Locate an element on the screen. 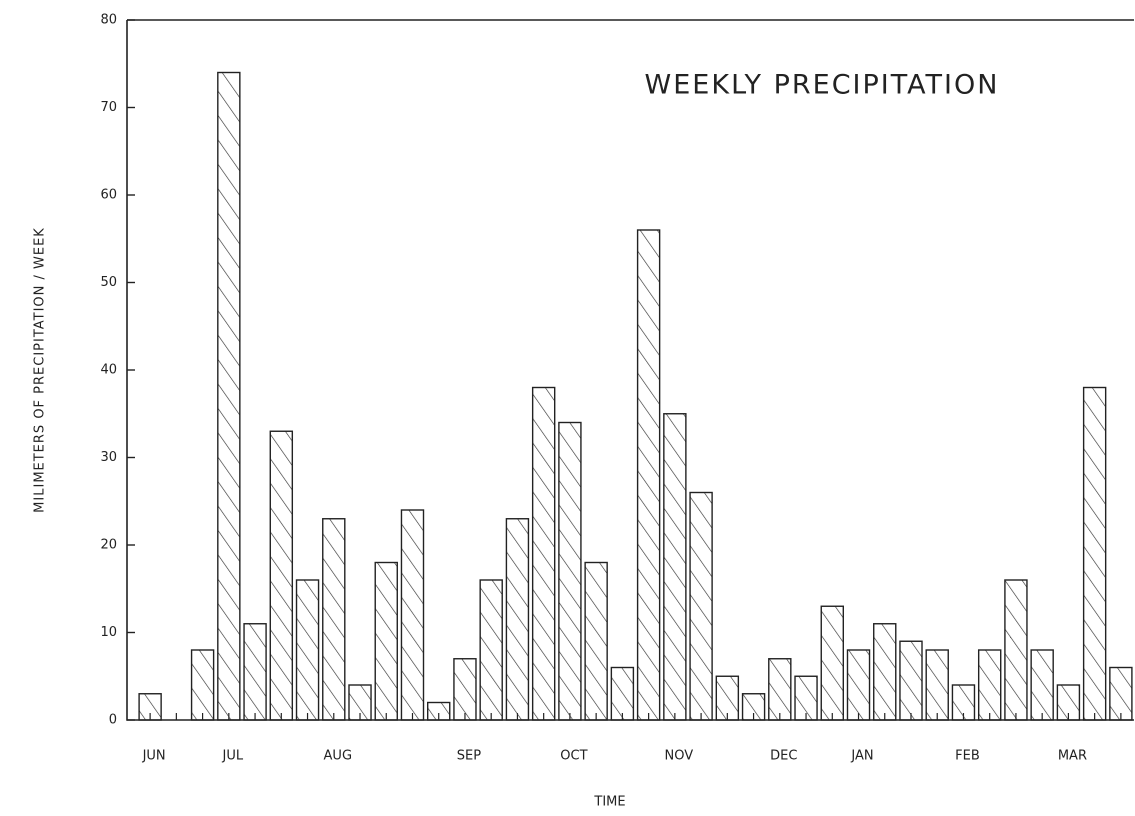 This screenshot has width=1135, height=816. x-tick-label: JUL is located at coordinates (233, 756).